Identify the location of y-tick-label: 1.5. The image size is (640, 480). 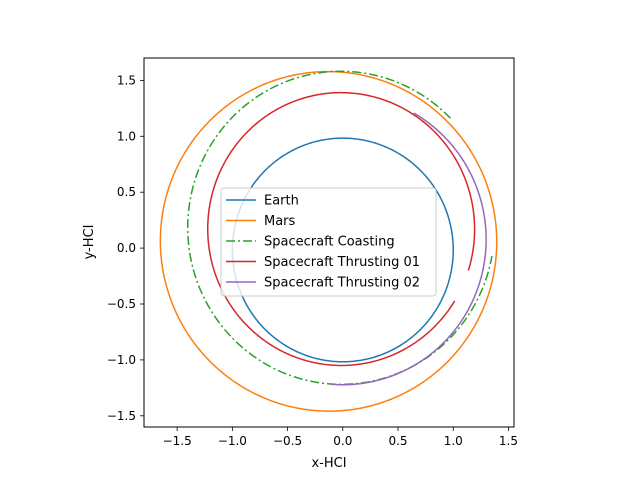
(126, 80).